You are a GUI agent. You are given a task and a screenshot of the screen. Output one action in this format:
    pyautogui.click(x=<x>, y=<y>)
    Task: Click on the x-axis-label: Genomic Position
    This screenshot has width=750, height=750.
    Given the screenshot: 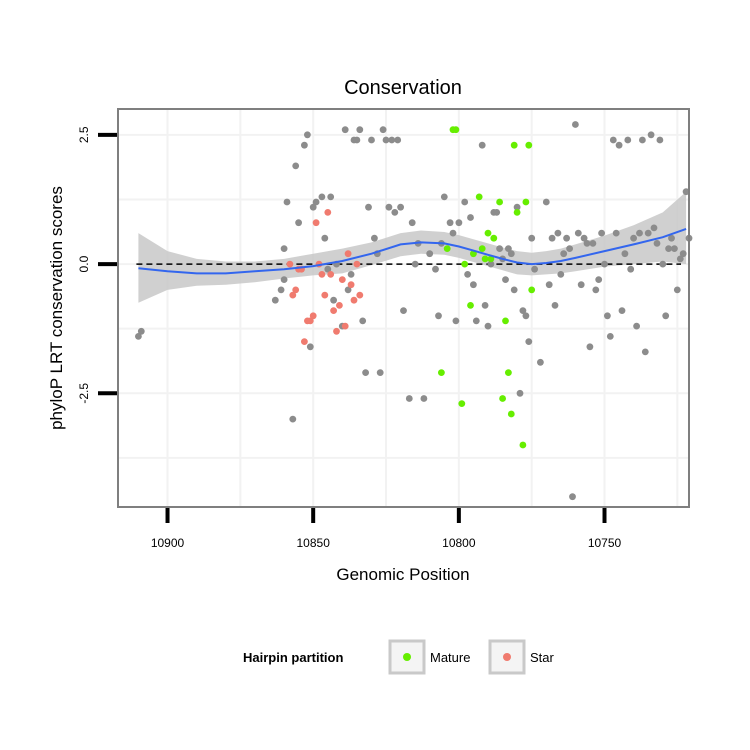 What is the action you would take?
    pyautogui.click(x=402, y=574)
    